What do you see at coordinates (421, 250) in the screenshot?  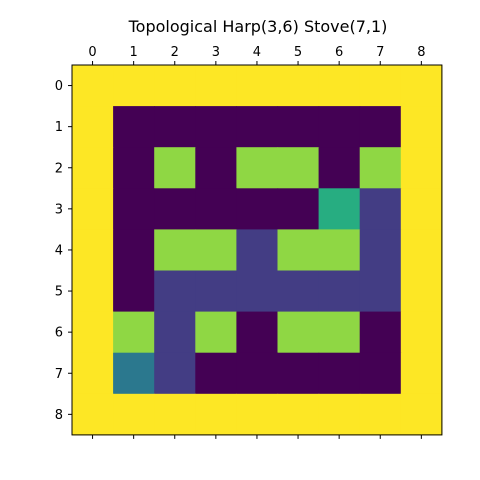 I see `heatmap-cell-r4-c8` at bounding box center [421, 250].